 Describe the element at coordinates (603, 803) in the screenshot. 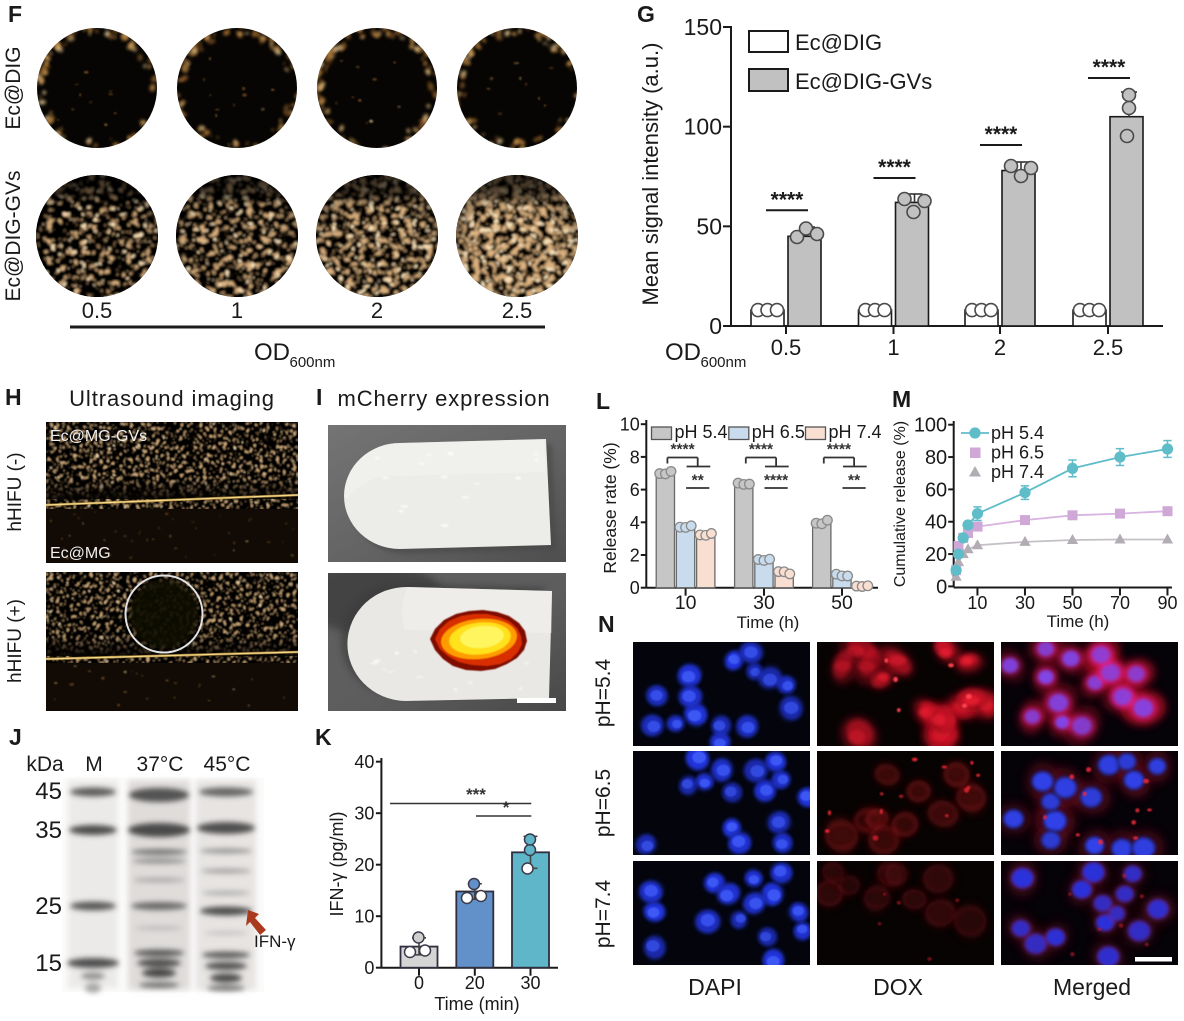

I see `svg-text: pH=6.5` at that location.